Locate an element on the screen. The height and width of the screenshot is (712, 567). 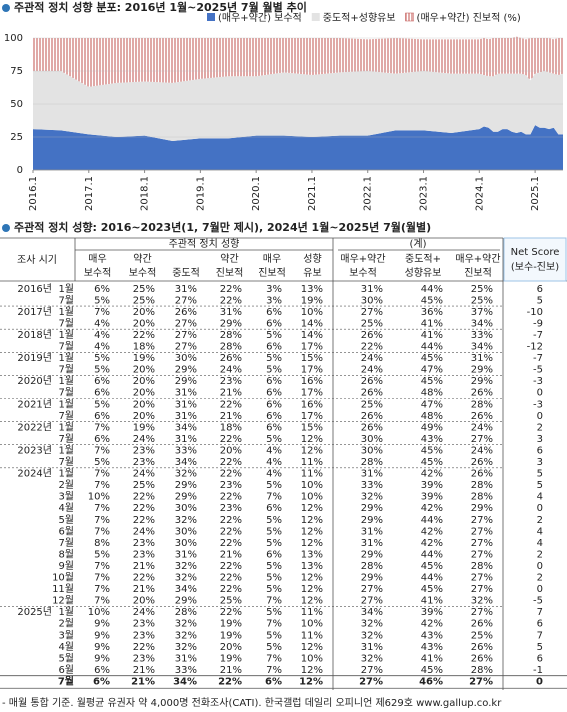
cell: 11% is located at coordinates (312, 635).